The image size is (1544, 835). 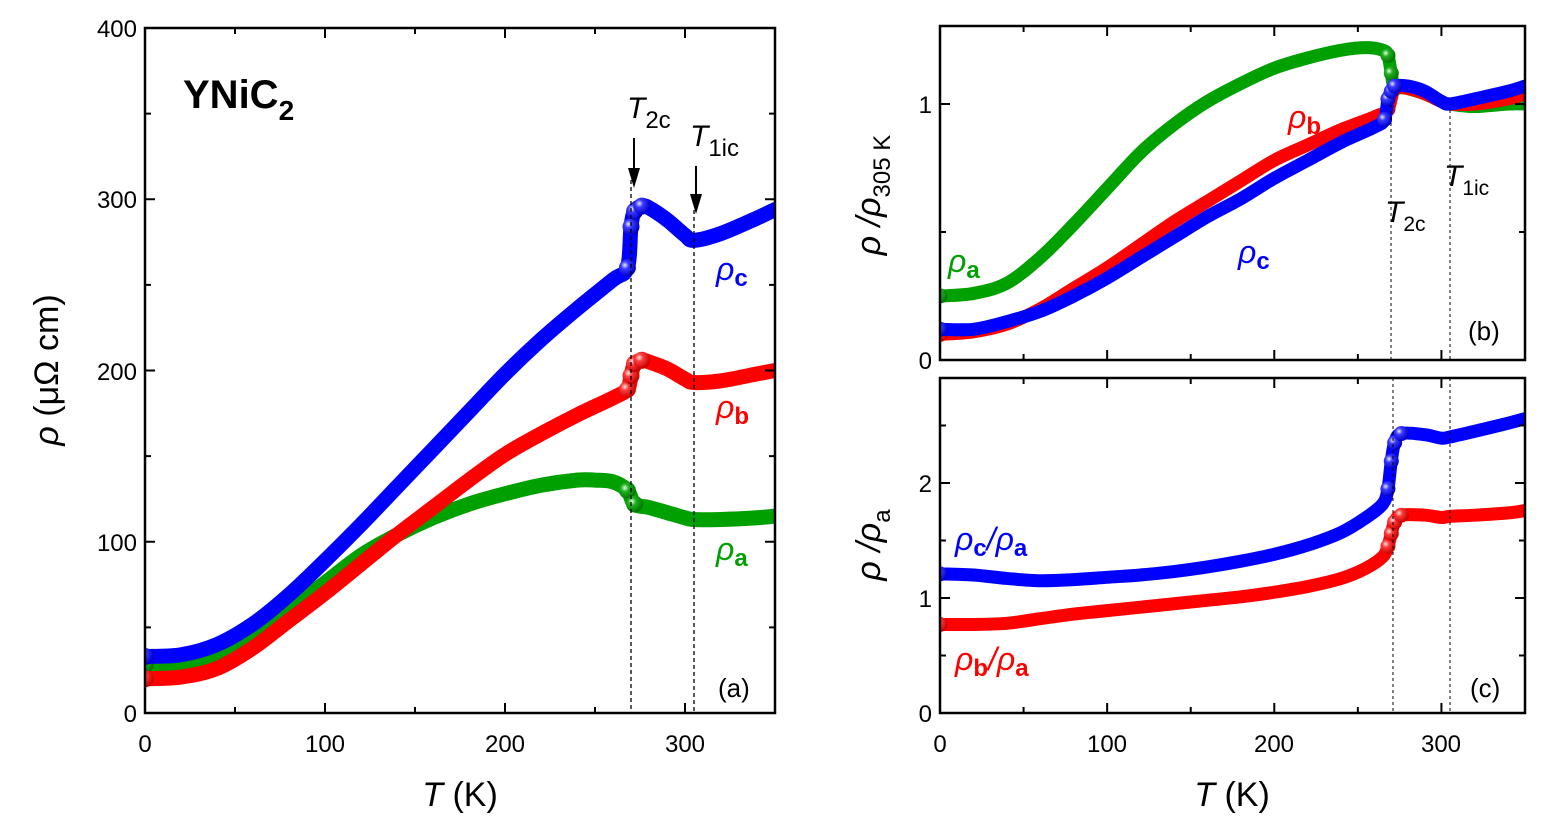 I want to click on t2c-arrow-icon, so click(x=634, y=163).